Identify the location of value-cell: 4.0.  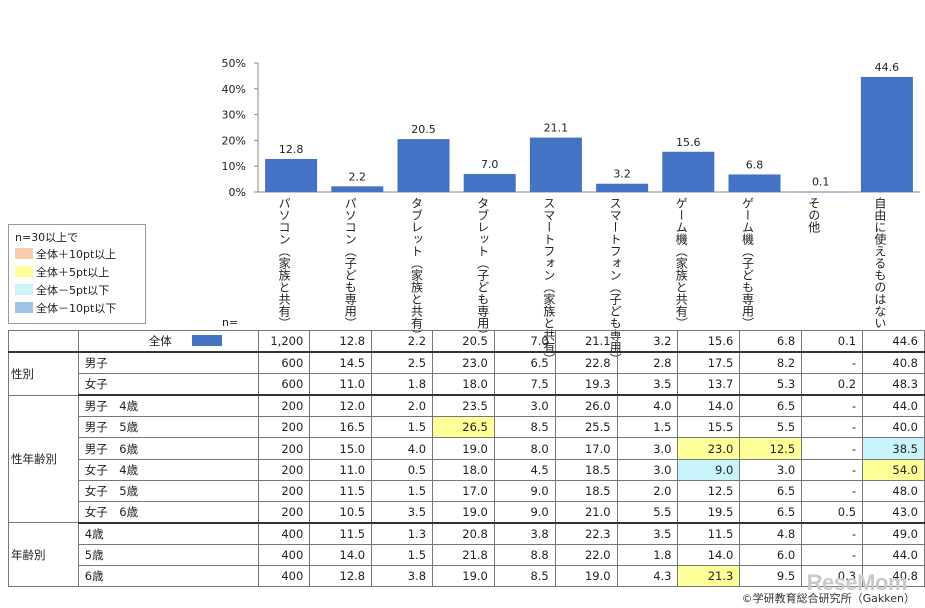
(647, 406).